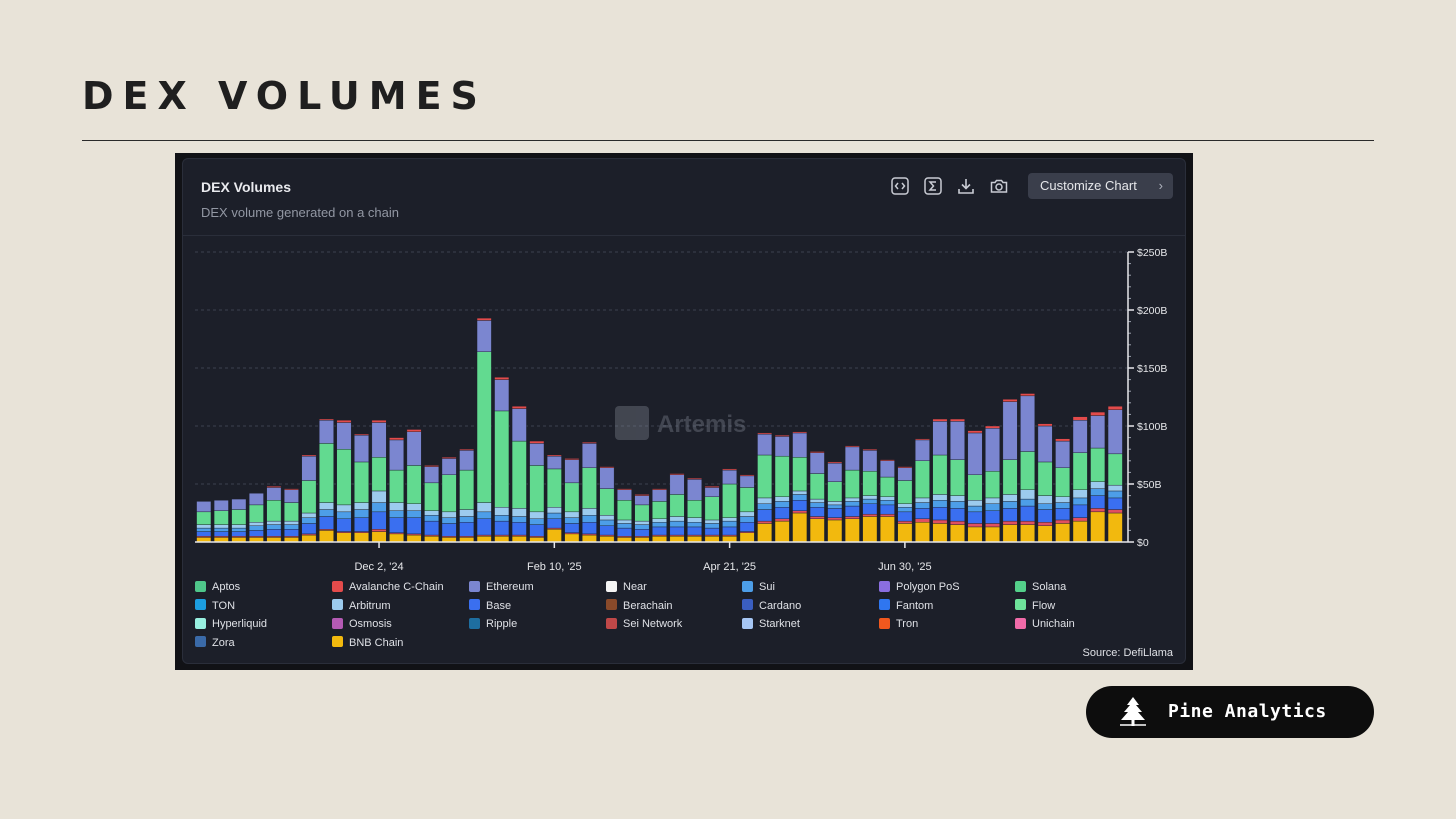  I want to click on legend-item: Aptos, so click(217, 587).